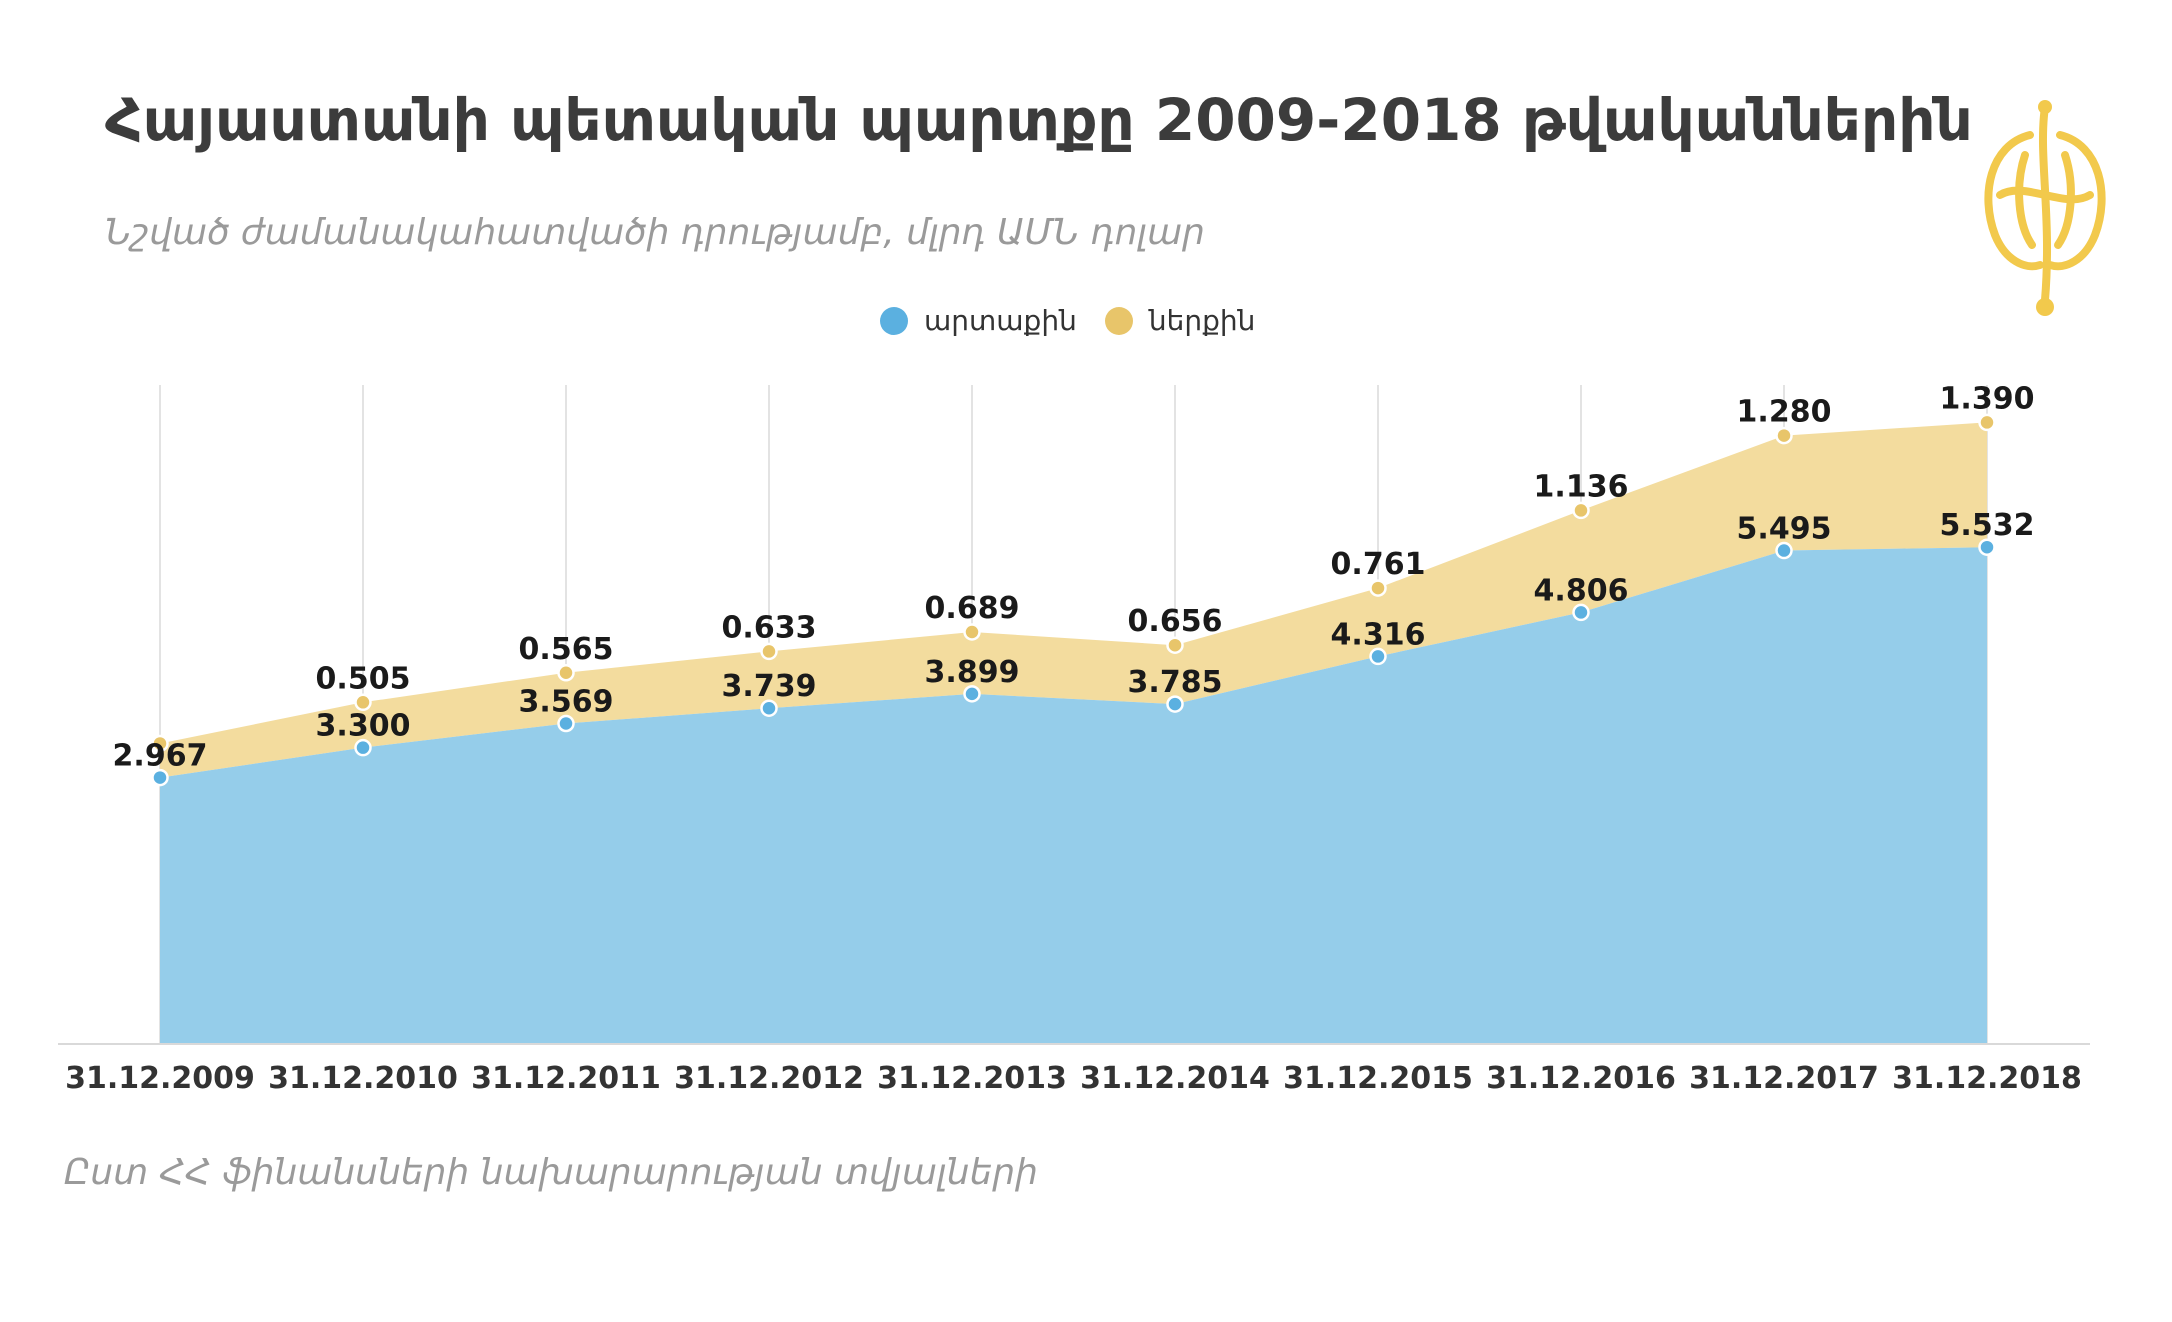 The width and height of the screenshot is (2172, 1322). What do you see at coordinates (160, 1078) in the screenshot?
I see `x-tick-label: 31.12.2009` at bounding box center [160, 1078].